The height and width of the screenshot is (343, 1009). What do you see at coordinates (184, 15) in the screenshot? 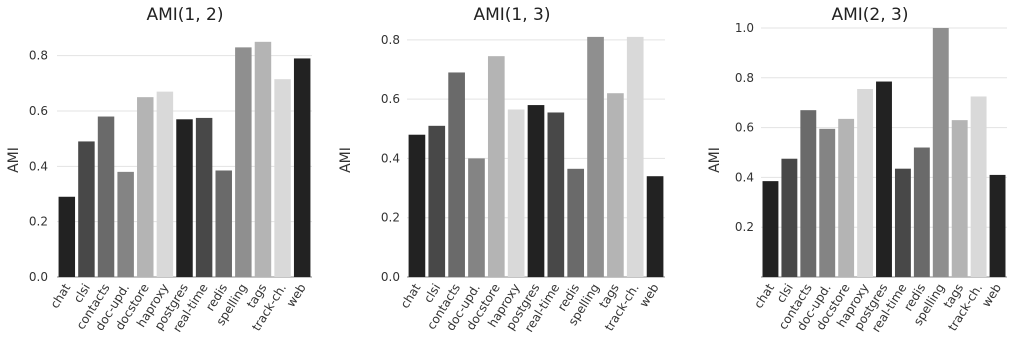
I see `chart-title: AMI(1, 2)` at bounding box center [184, 15].